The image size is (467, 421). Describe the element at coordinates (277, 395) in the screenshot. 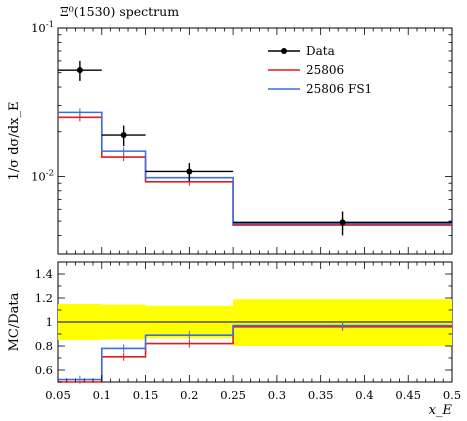

I see `x-tick-label: 0.3` at that location.